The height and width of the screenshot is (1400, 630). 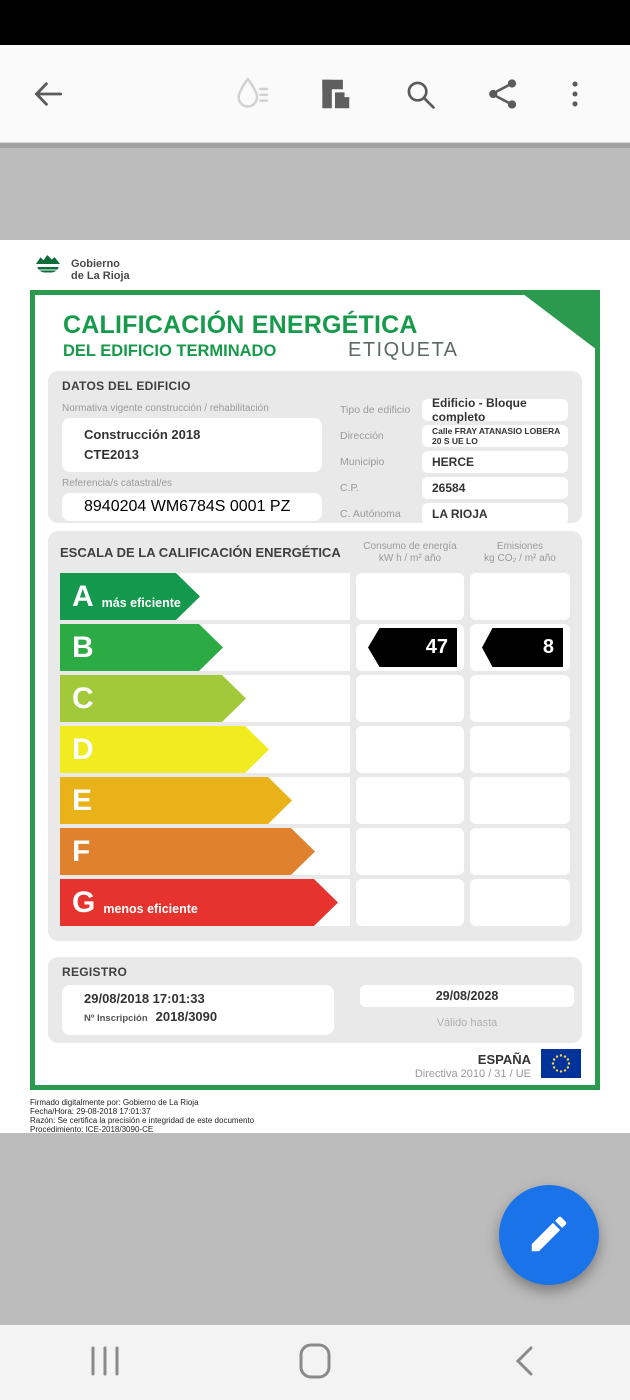 I want to click on home-icon, so click(x=315, y=1362).